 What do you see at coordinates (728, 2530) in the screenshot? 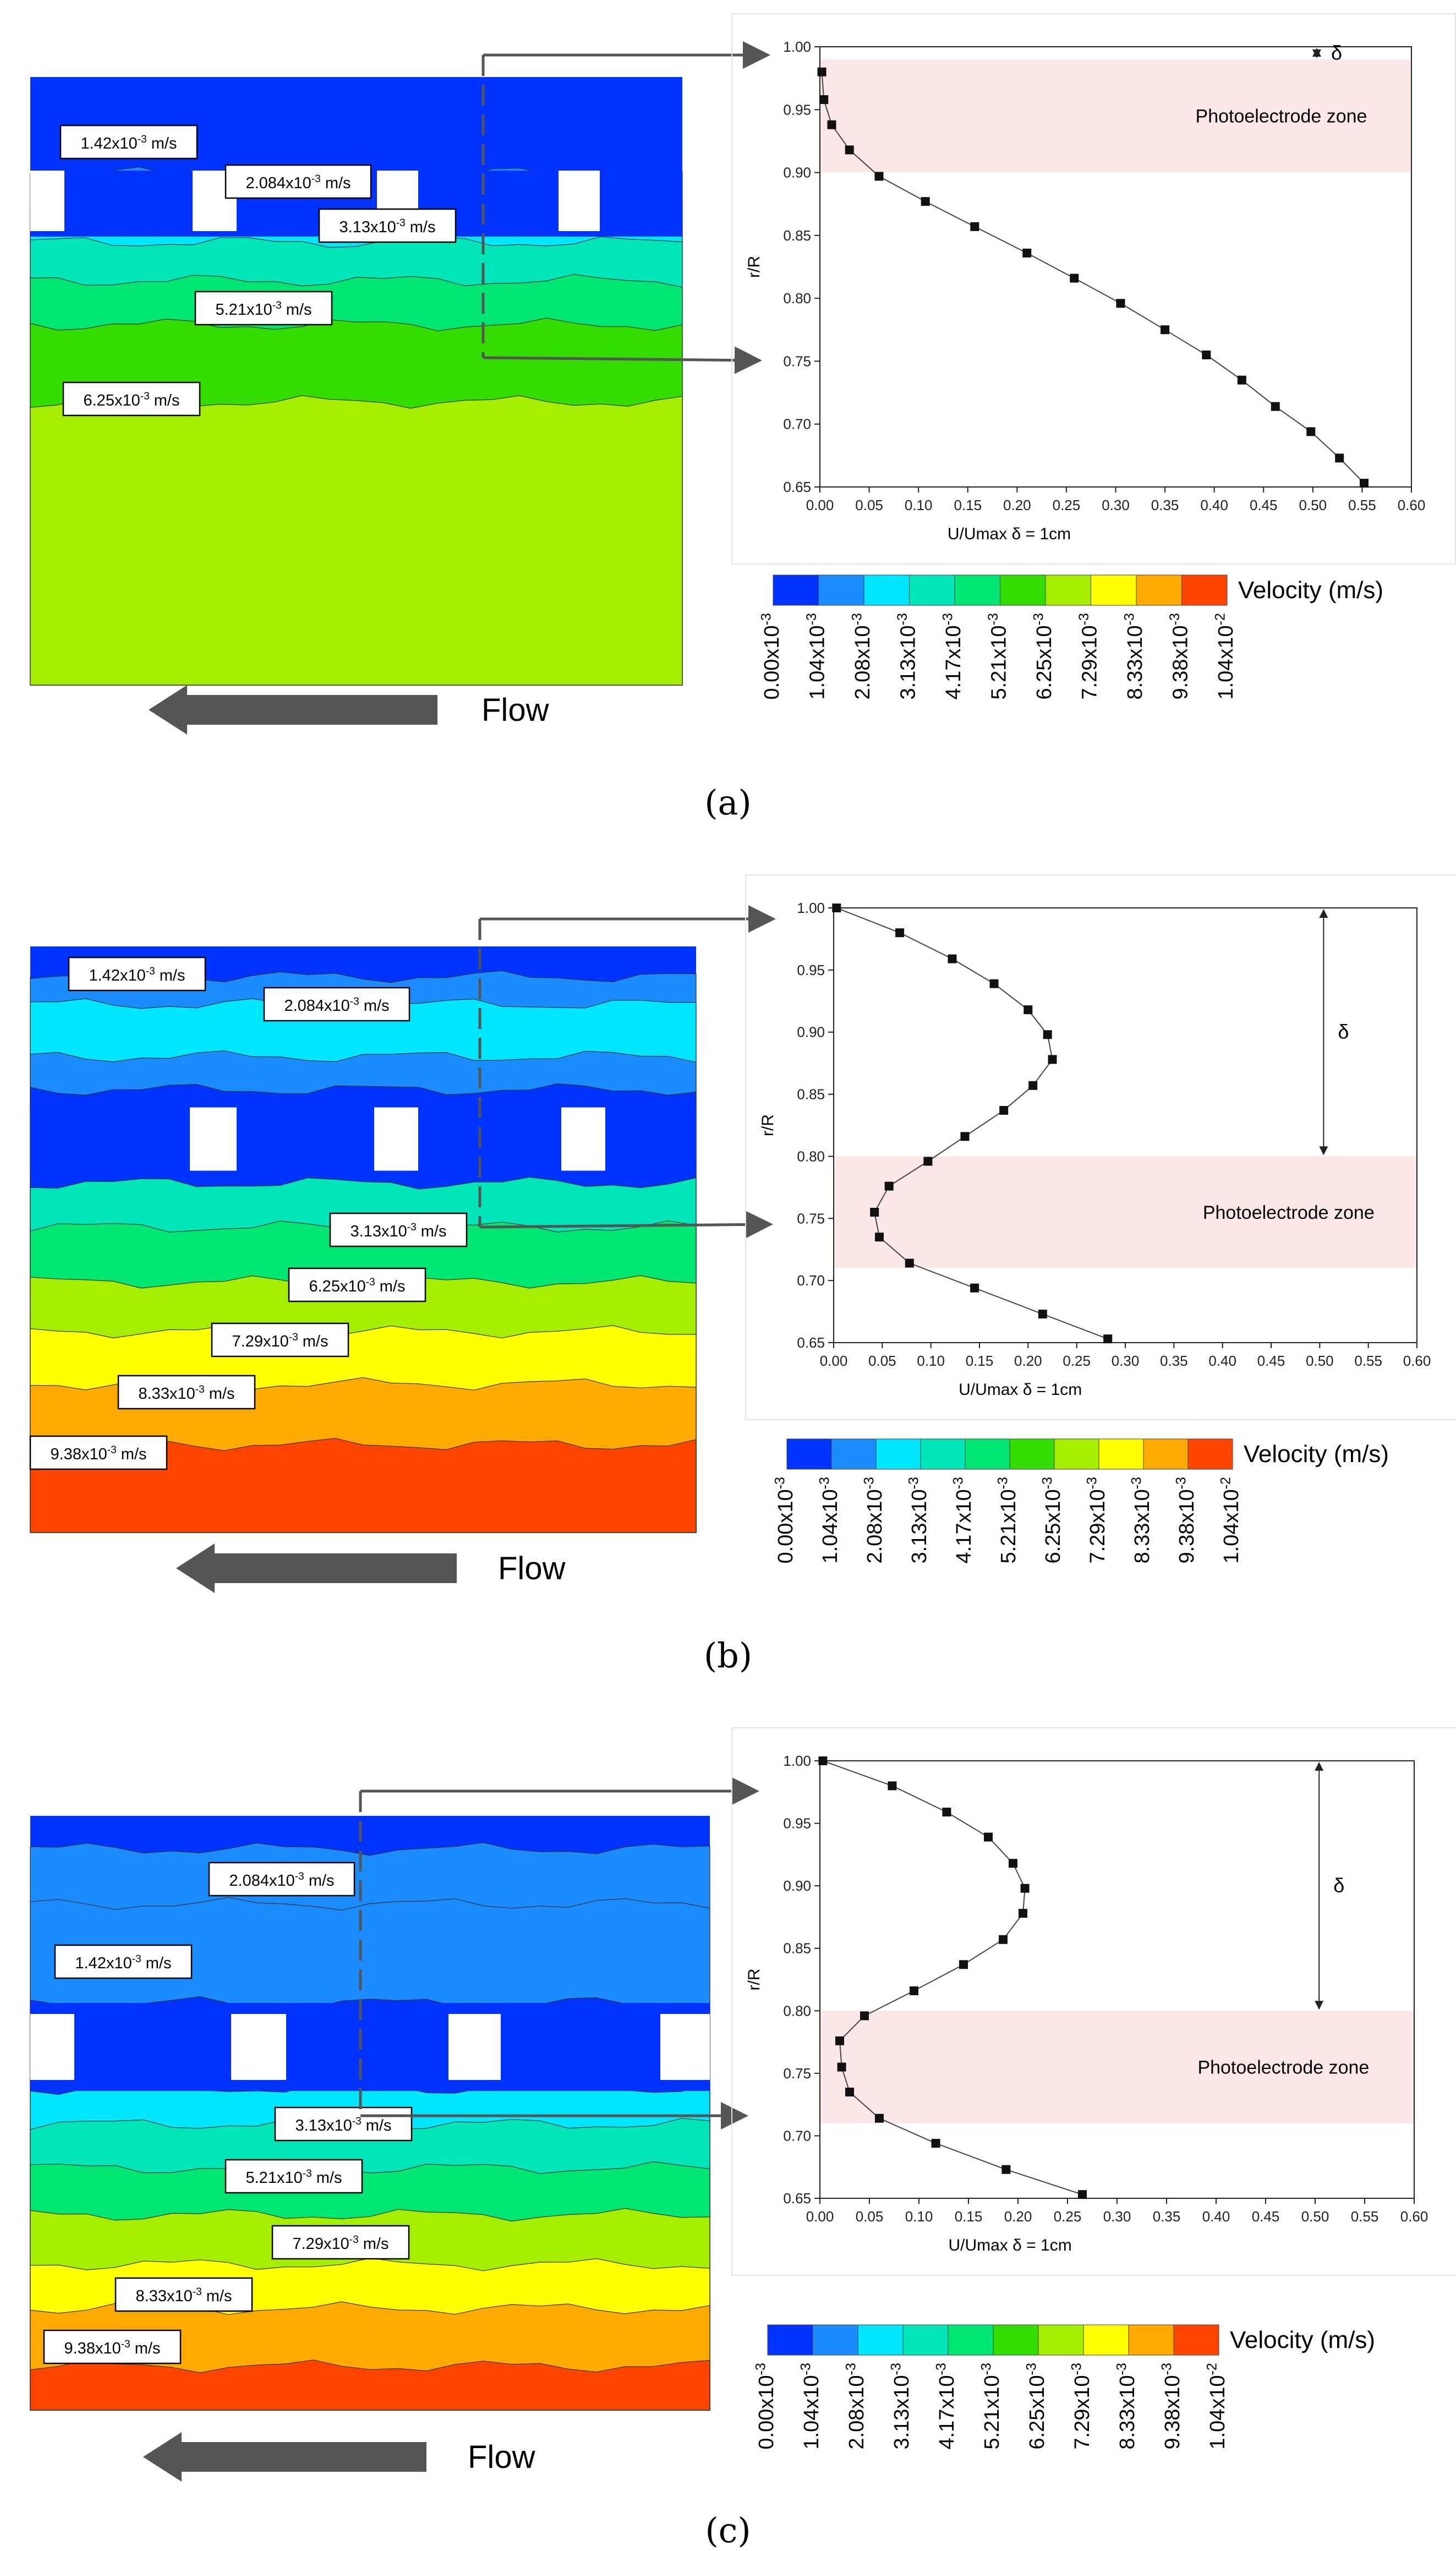
I see `panel-tag: (c)` at bounding box center [728, 2530].